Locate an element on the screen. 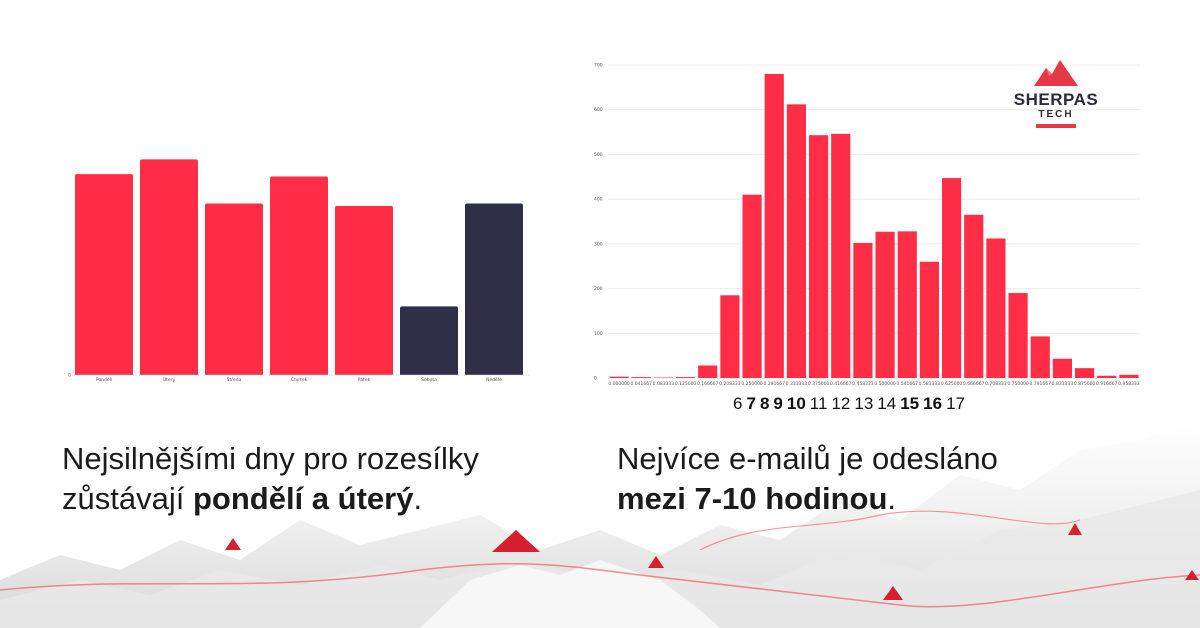 The height and width of the screenshot is (628, 1200). x-tick-label: 0.708333 is located at coordinates (996, 384).